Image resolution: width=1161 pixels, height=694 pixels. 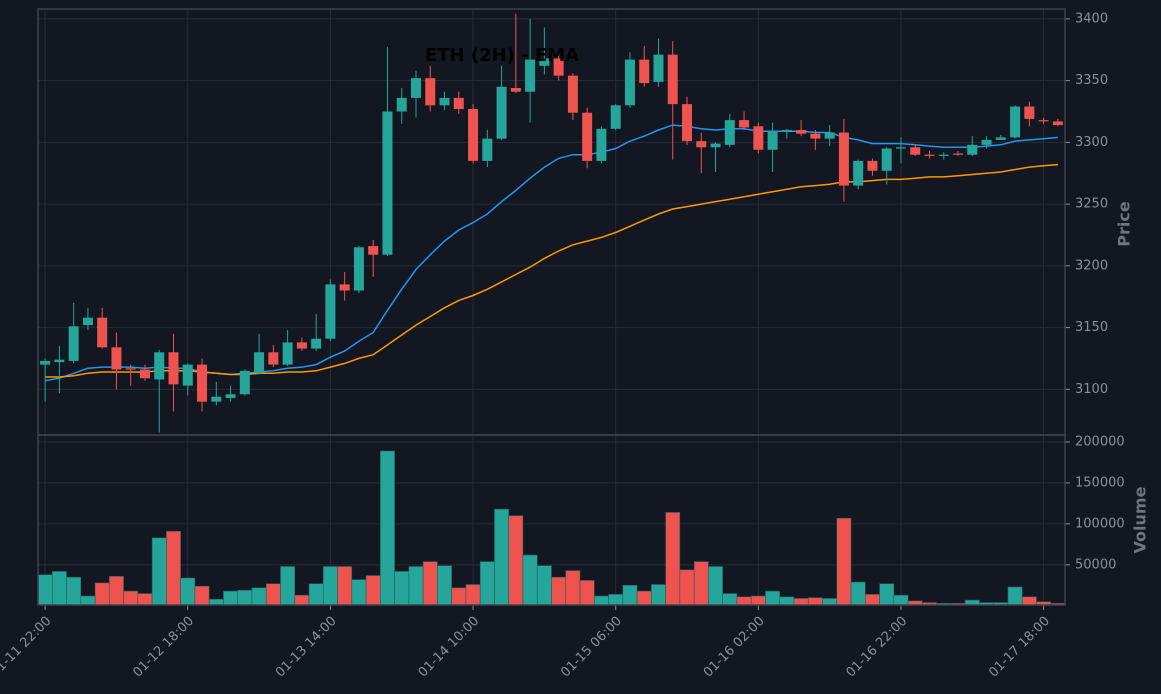 I want to click on y-tick-label: 3350, so click(x=1091, y=80).